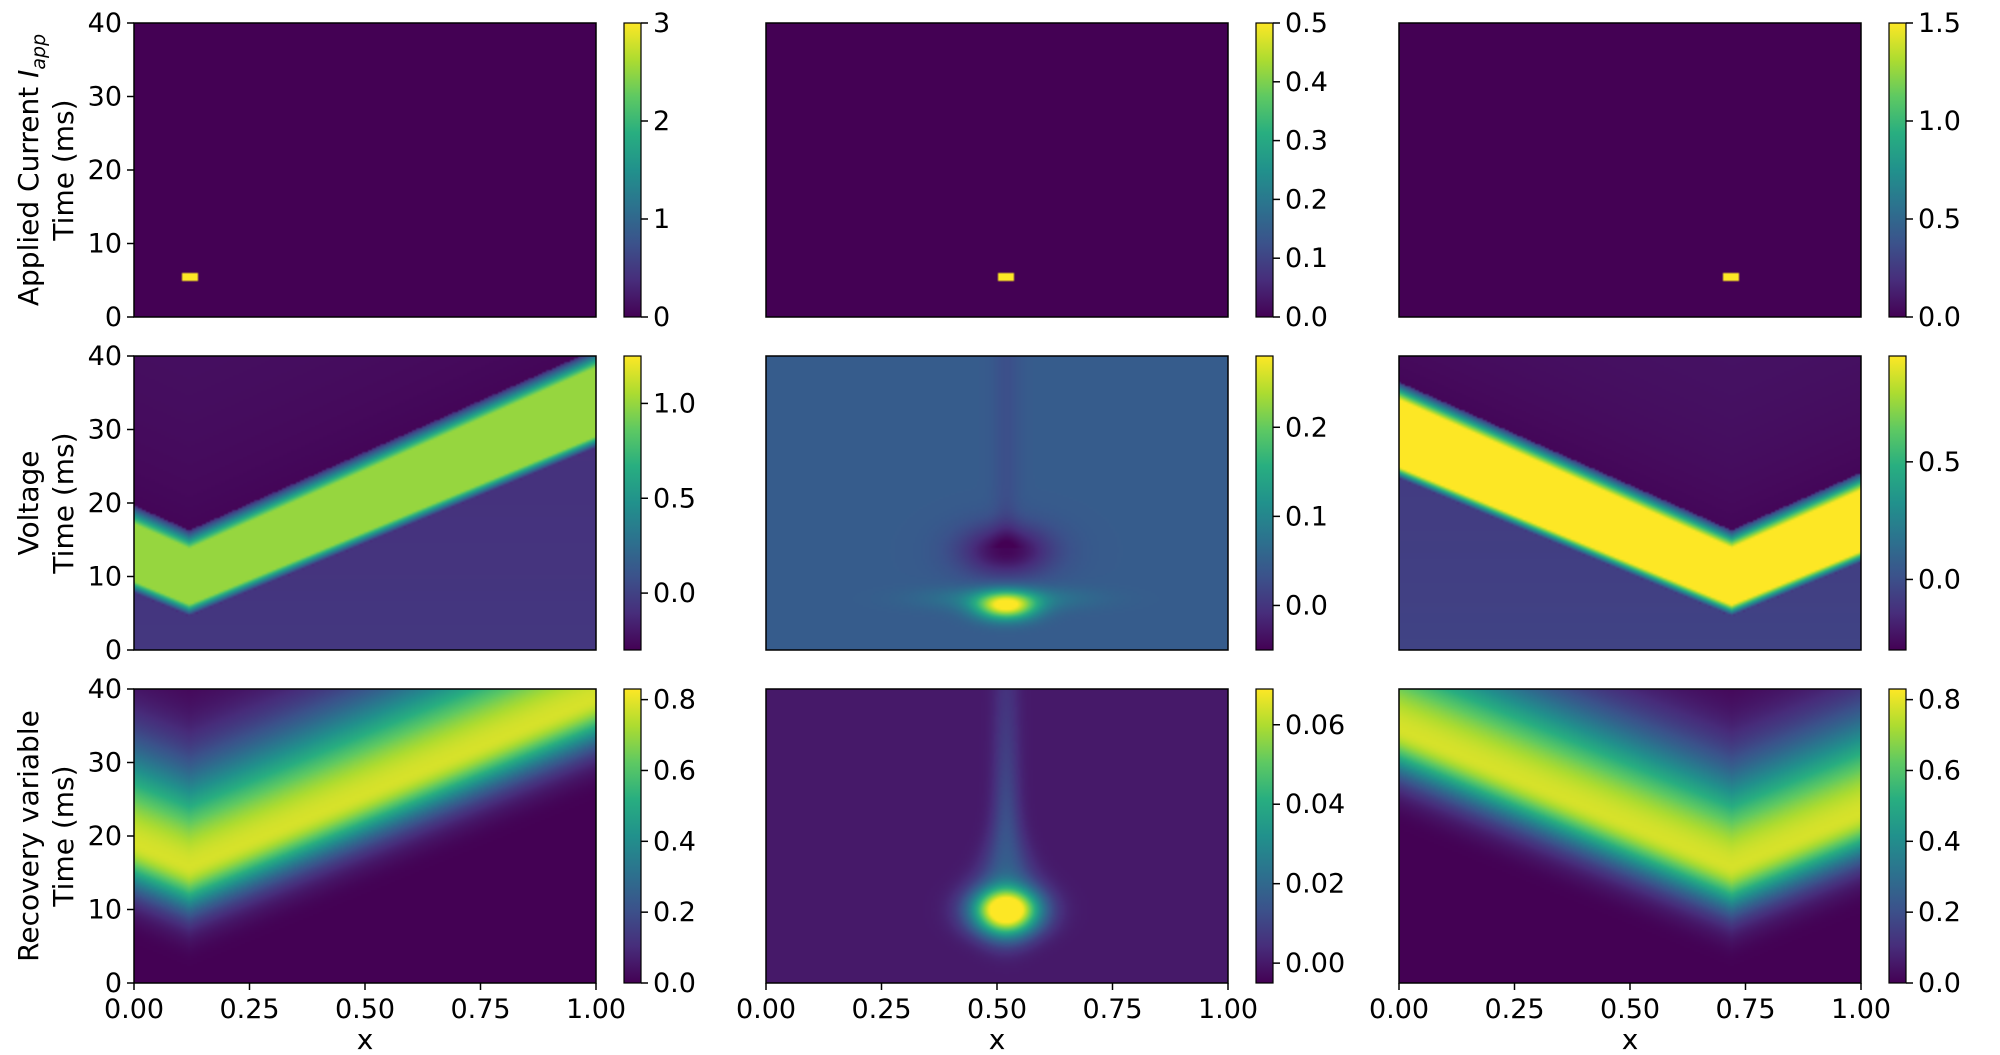 This screenshot has width=2000, height=1055. Describe the element at coordinates (1300, 836) in the screenshot. I see `colorbar: 0.00 0.02 0.04 0.06` at that location.